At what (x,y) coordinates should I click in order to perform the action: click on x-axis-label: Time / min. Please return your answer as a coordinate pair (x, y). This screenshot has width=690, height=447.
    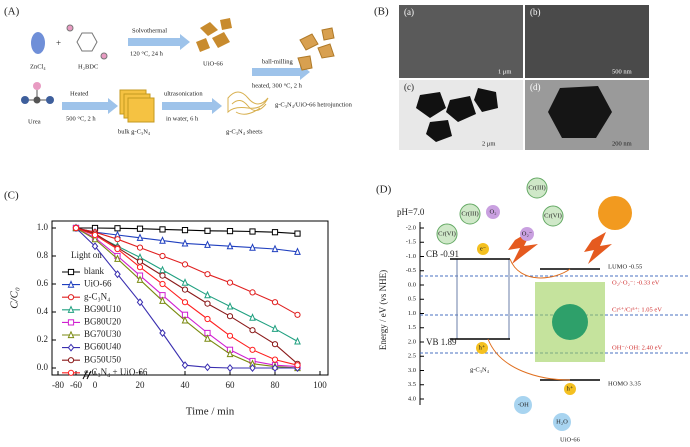
    Looking at the image, I should click on (210, 412).